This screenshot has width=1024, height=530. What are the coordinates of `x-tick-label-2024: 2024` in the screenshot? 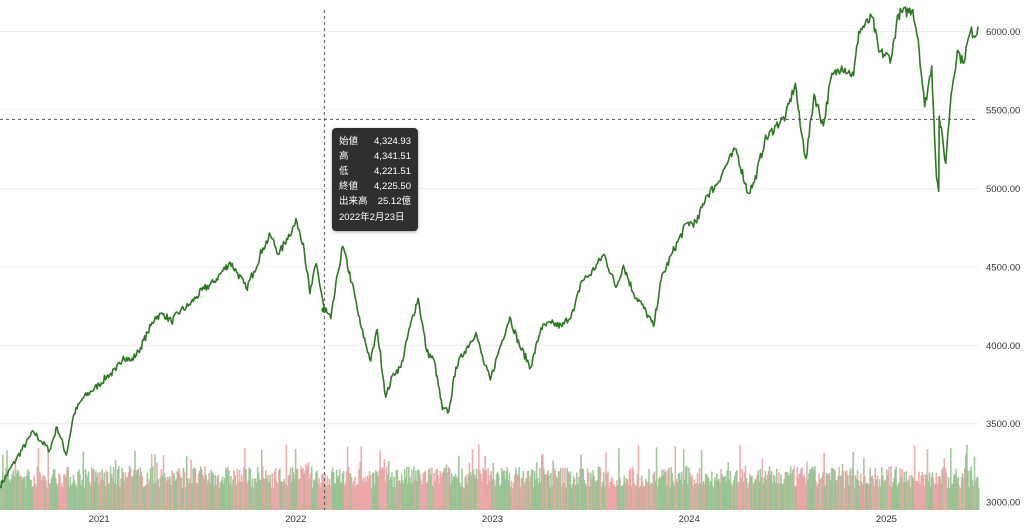 It's located at (689, 519).